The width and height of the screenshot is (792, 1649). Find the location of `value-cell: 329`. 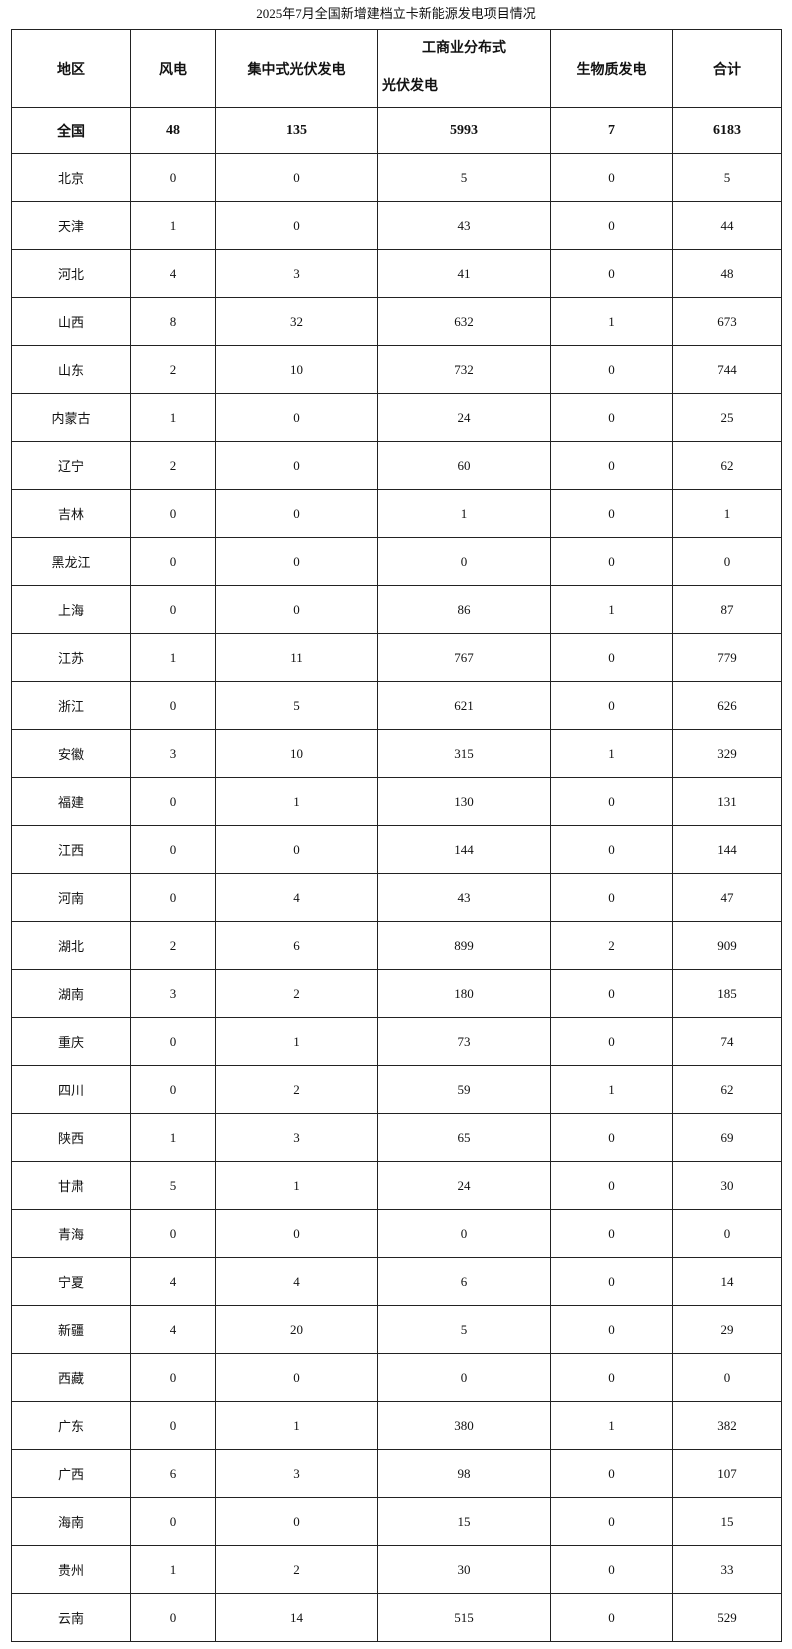

value-cell: 329 is located at coordinates (727, 753).